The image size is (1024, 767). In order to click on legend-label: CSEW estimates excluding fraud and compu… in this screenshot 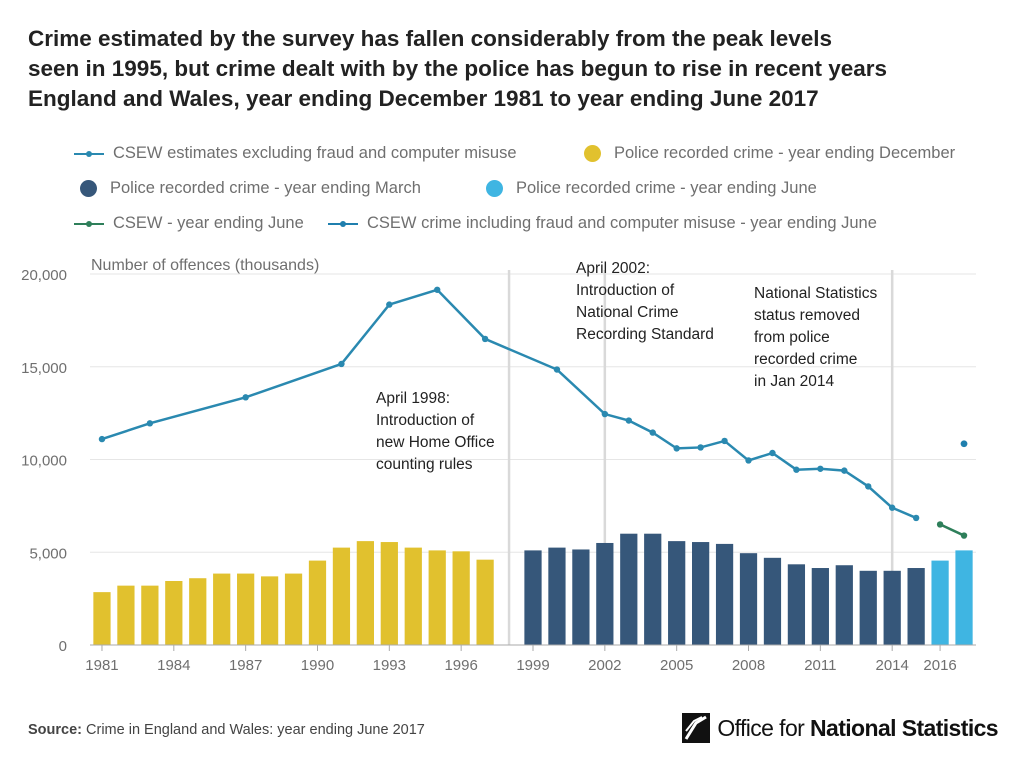, I will do `click(315, 153)`.